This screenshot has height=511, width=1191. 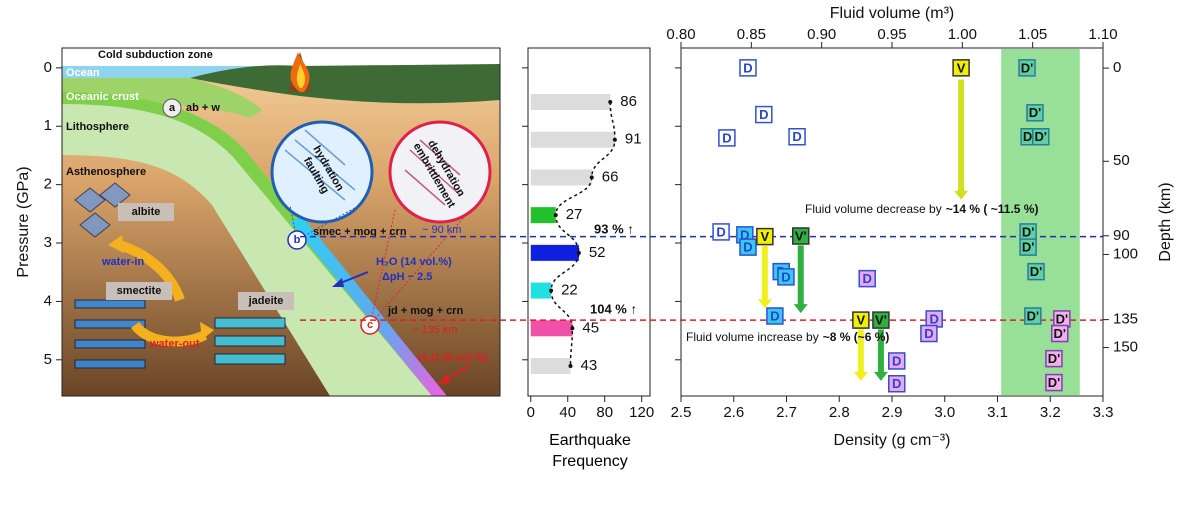 I want to click on water-out-head, so click(x=207, y=331).